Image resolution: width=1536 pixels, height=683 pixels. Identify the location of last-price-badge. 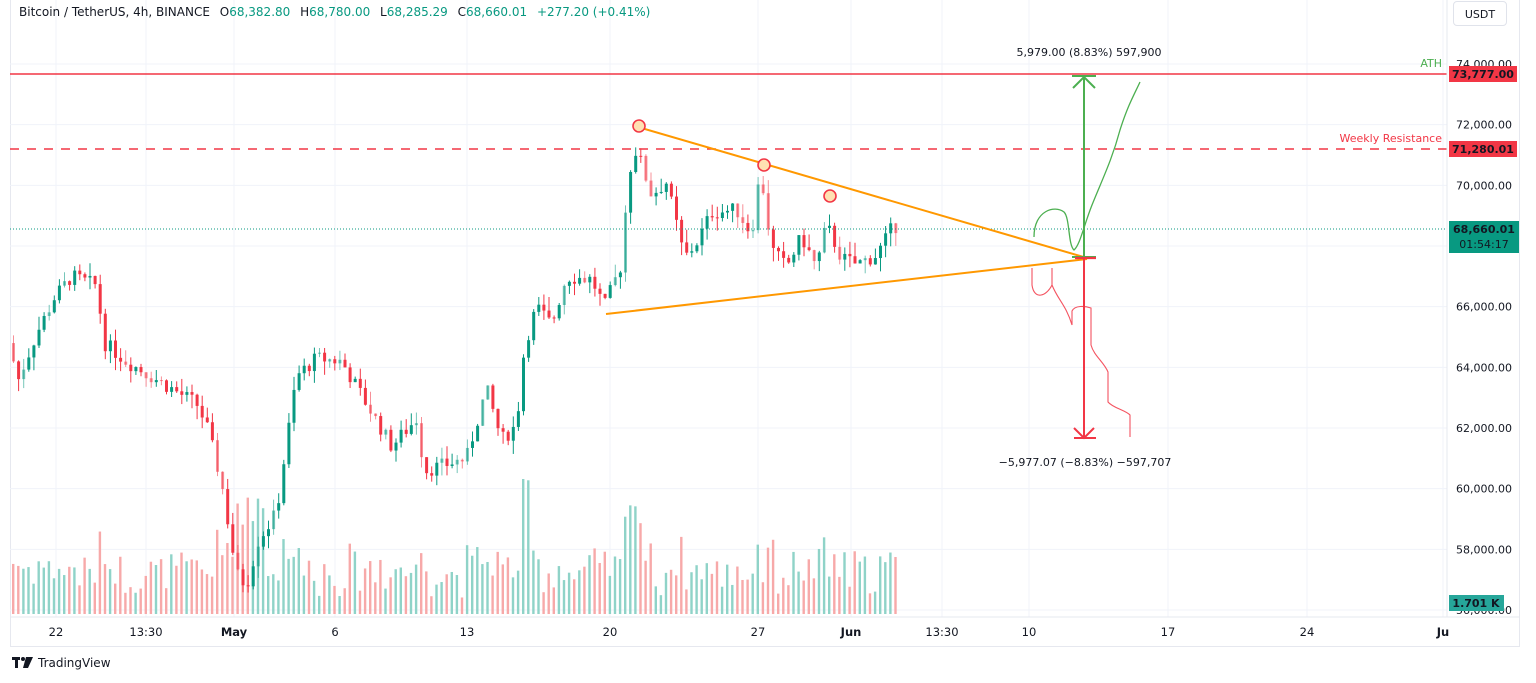
(1484, 237).